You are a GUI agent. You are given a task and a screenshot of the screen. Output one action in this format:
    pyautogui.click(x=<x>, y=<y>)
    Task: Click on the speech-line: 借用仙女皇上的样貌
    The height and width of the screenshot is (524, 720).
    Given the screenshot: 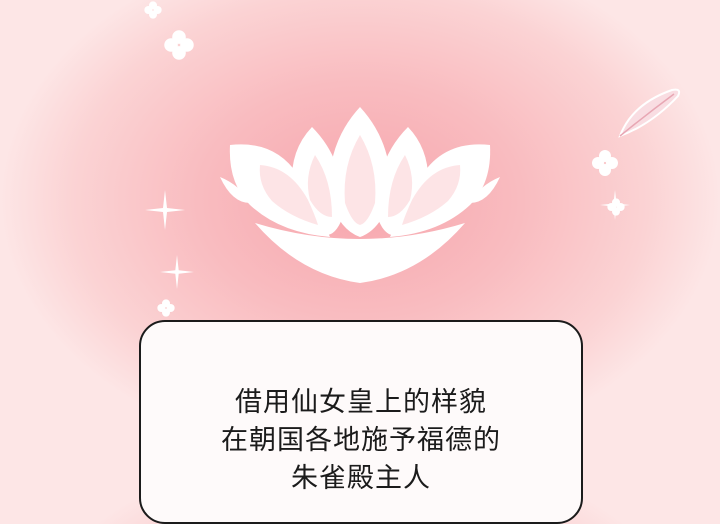 What is the action you would take?
    pyautogui.click(x=361, y=402)
    